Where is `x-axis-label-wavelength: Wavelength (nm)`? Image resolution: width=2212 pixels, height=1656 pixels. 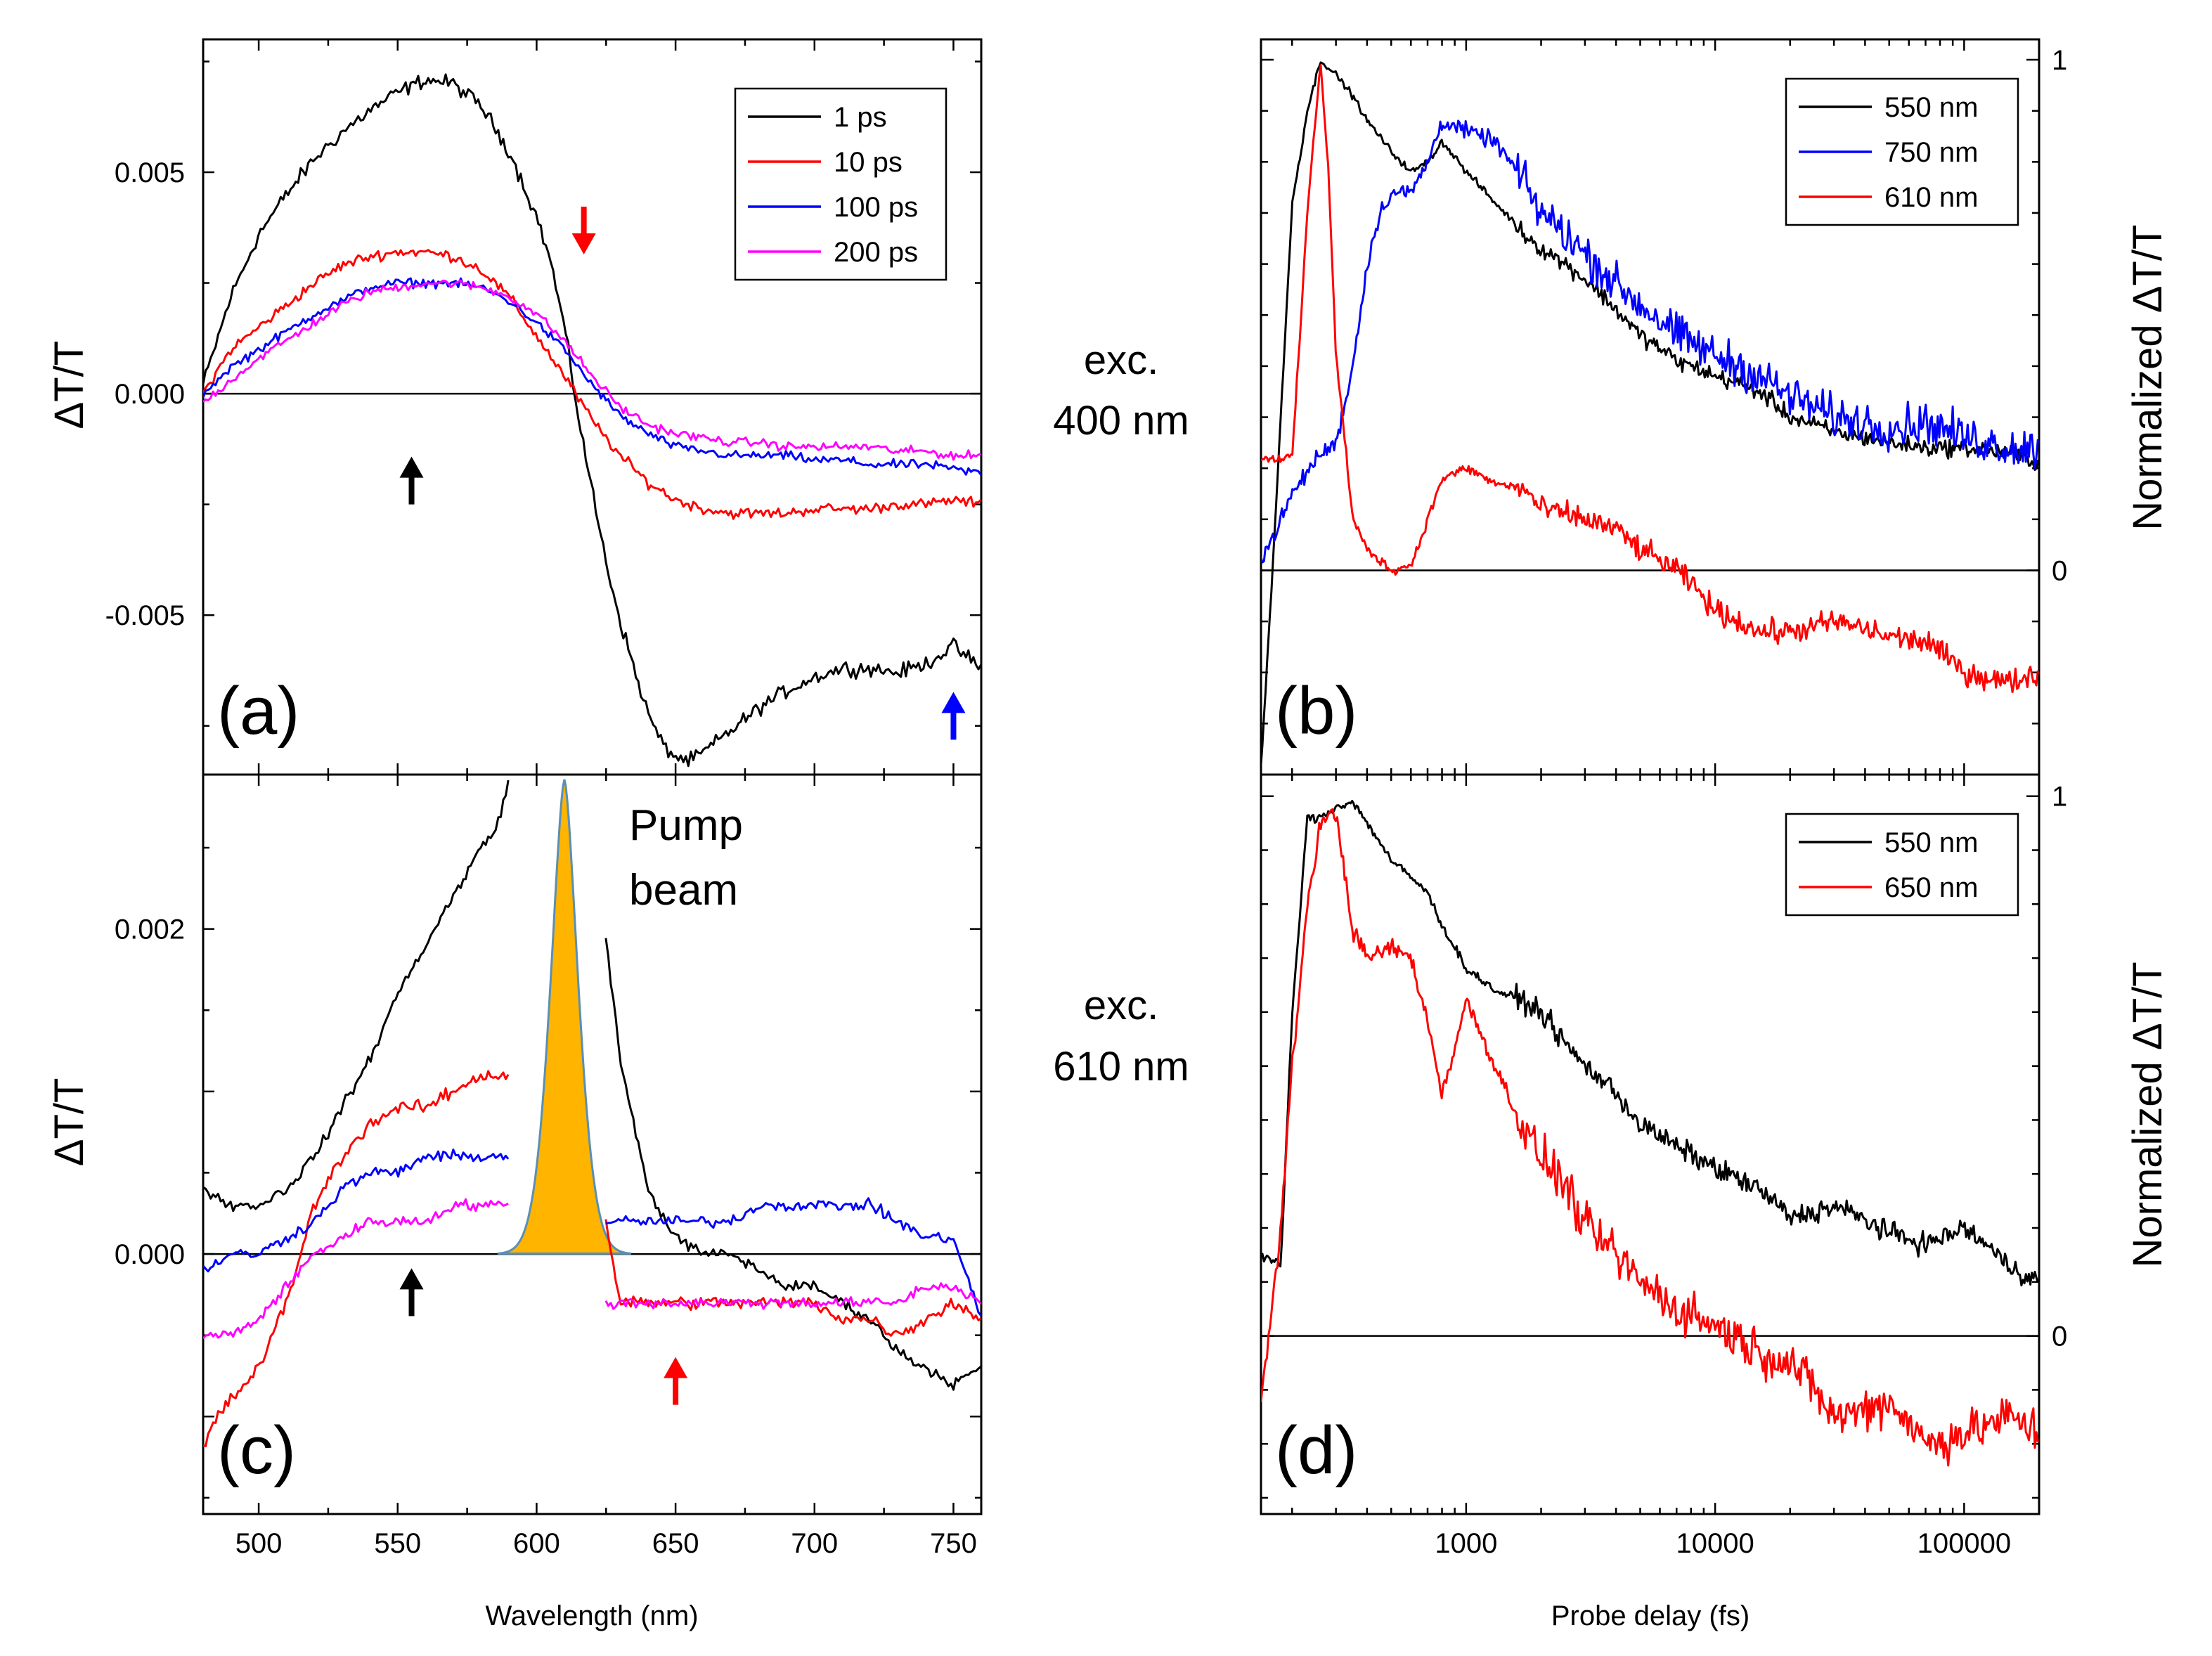 x-axis-label-wavelength: Wavelength (nm) is located at coordinates (591, 1616).